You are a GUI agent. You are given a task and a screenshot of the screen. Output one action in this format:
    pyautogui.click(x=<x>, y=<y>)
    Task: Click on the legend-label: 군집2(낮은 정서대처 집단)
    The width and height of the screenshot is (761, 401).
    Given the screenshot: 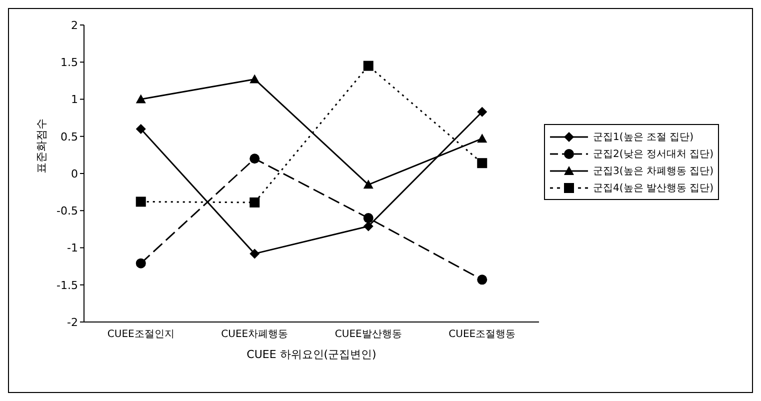 What is the action you would take?
    pyautogui.click(x=653, y=154)
    